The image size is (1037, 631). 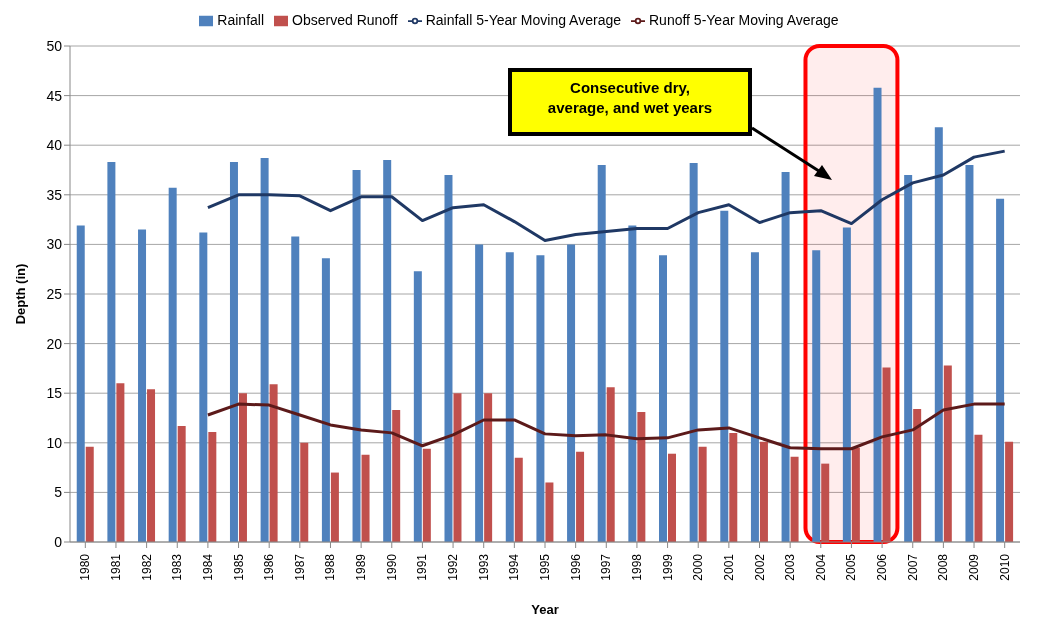 What do you see at coordinates (483, 567) in the screenshot?
I see `x-tick-label: 1993` at bounding box center [483, 567].